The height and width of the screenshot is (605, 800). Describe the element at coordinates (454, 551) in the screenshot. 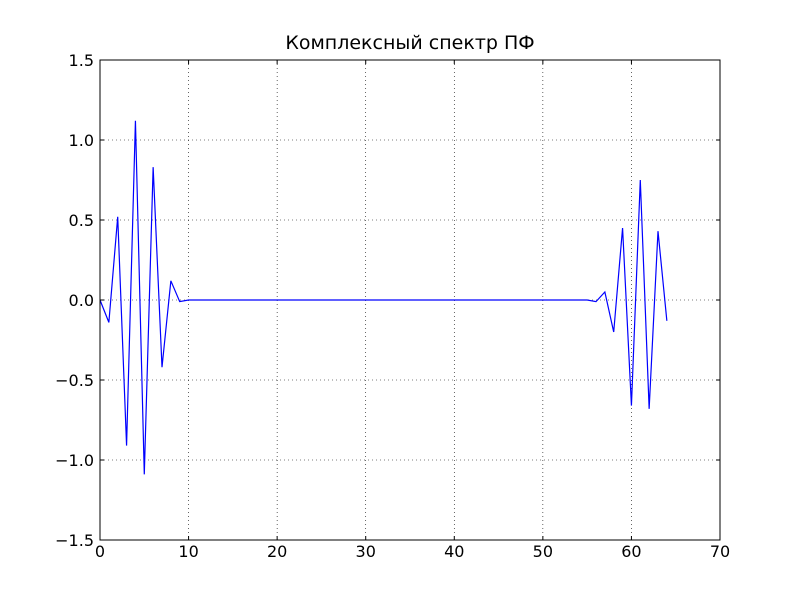

I see `x-tick-label: 40` at that location.